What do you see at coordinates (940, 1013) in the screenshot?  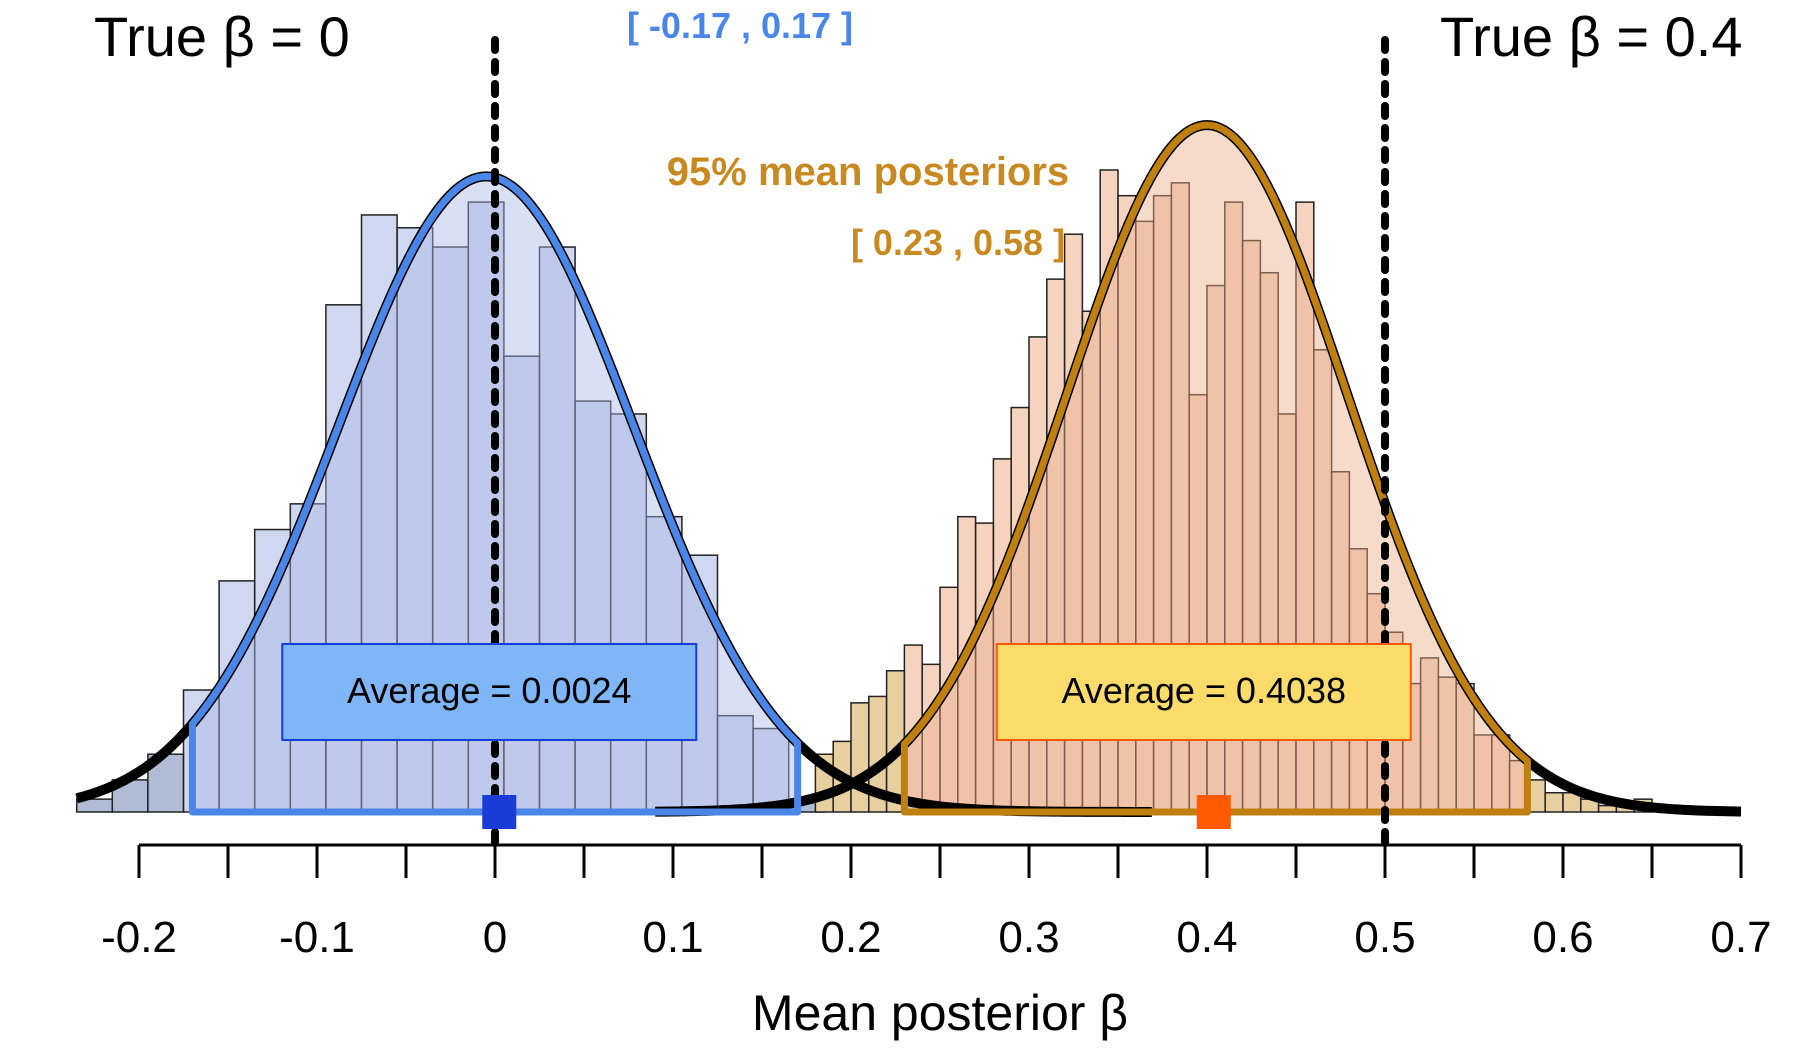 I see `x-axis-title: Mean posterior β` at bounding box center [940, 1013].